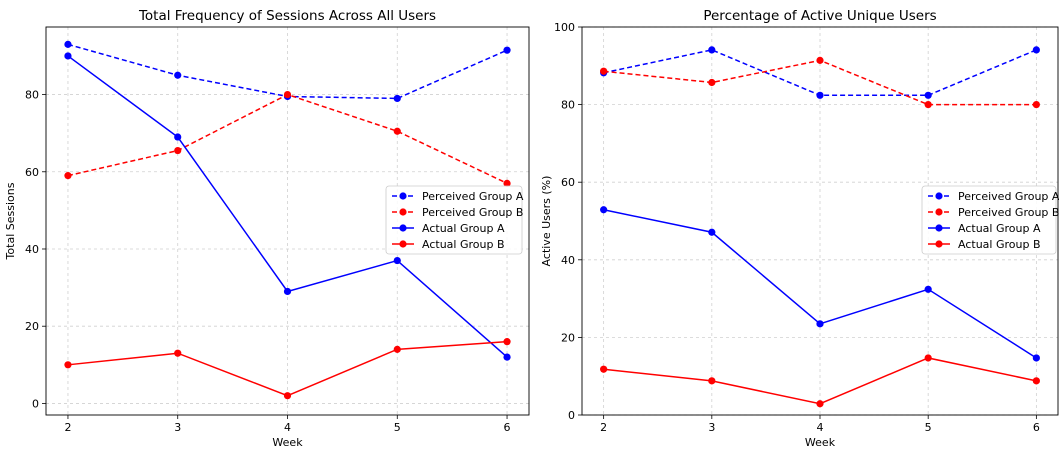 This screenshot has width=1059, height=453. I want to click on series-perceived-group-a, so click(820, 72).